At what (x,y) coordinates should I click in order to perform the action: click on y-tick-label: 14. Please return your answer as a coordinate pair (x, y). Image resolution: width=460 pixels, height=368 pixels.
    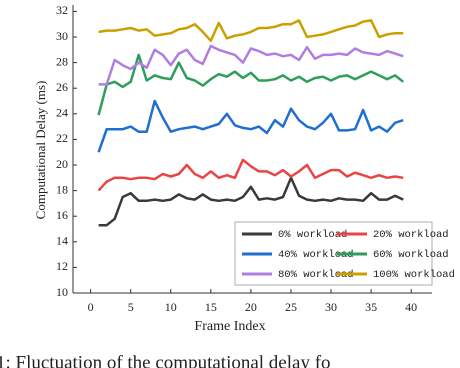
    Looking at the image, I should click on (62, 241).